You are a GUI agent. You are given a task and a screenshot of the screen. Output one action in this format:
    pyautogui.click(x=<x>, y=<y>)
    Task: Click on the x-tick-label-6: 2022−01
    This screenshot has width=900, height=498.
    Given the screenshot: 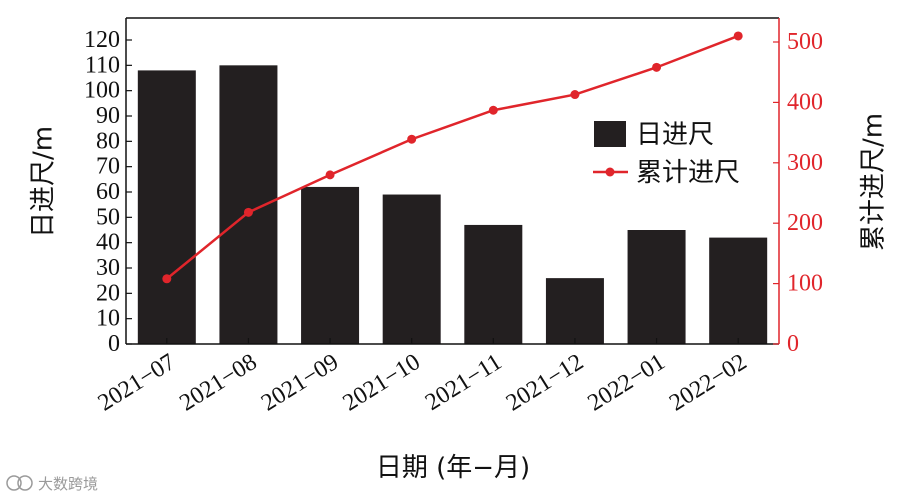 What is the action you would take?
    pyautogui.click(x=626, y=382)
    